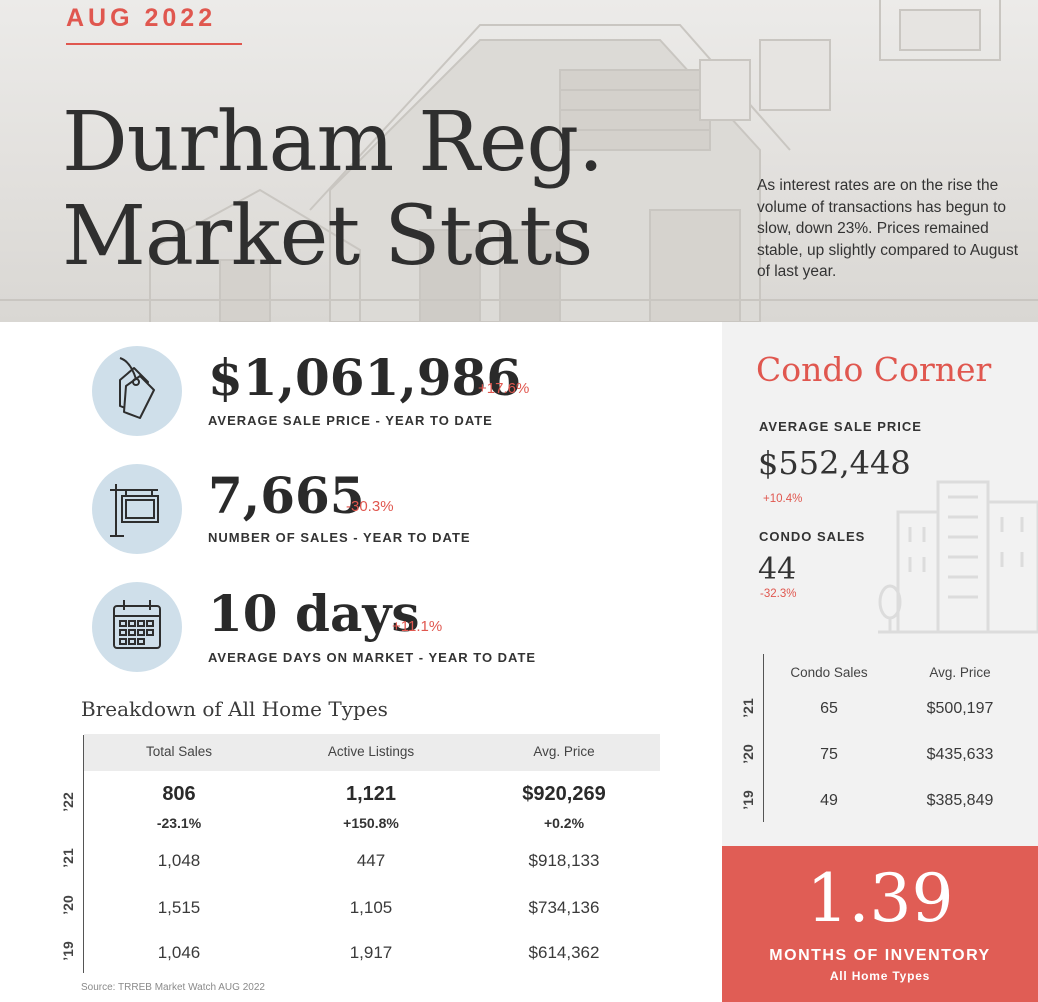  I want to click on condo-table-axis-line, so click(763, 738).